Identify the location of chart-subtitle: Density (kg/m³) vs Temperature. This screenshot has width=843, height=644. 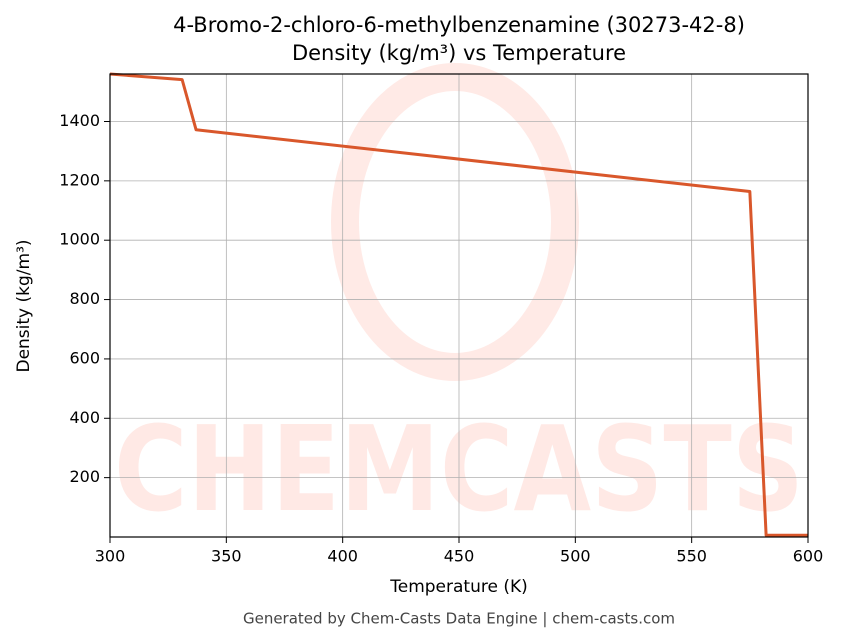
(459, 53).